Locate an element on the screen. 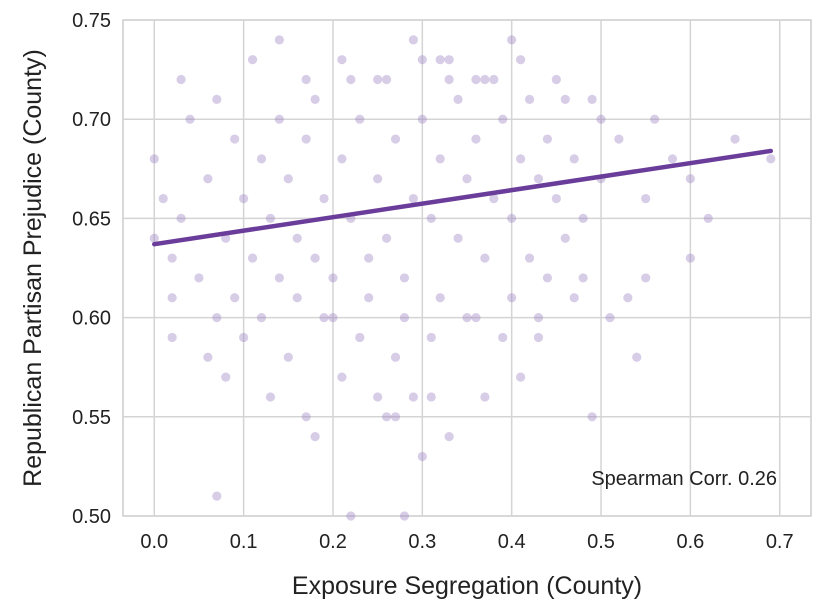  x-tick-label: 0.0 is located at coordinates (154, 542).